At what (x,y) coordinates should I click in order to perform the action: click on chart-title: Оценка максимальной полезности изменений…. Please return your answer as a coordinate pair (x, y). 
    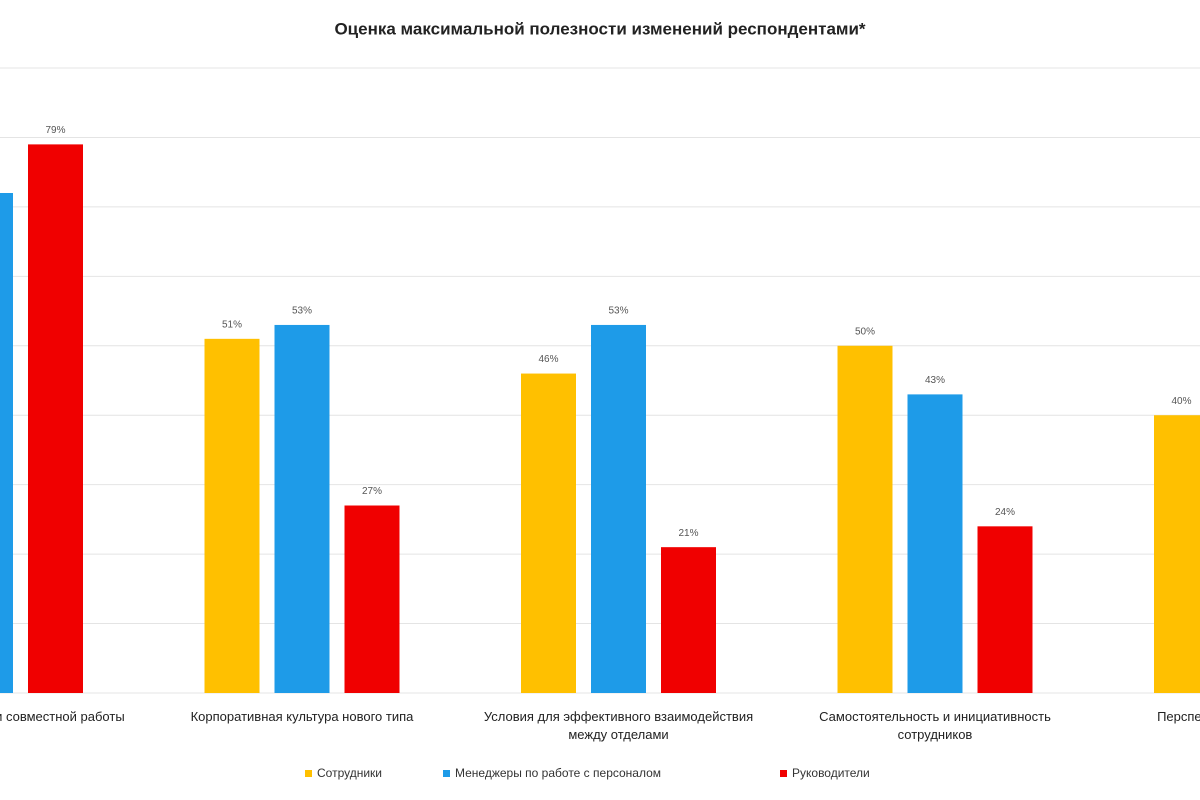
    Looking at the image, I should click on (599, 28).